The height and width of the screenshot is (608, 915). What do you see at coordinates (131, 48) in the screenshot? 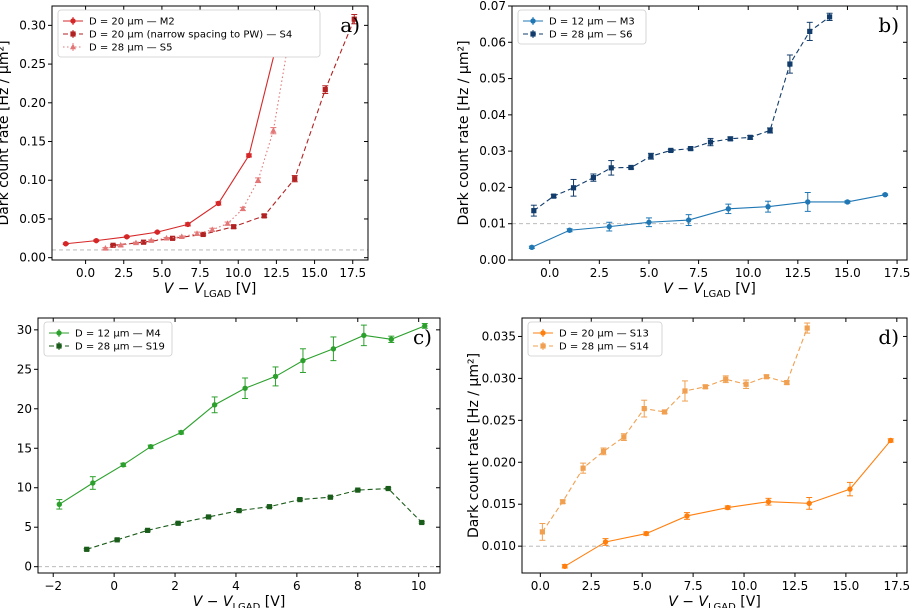
I see `legend-label: D = 28 µm — S5` at bounding box center [131, 48].